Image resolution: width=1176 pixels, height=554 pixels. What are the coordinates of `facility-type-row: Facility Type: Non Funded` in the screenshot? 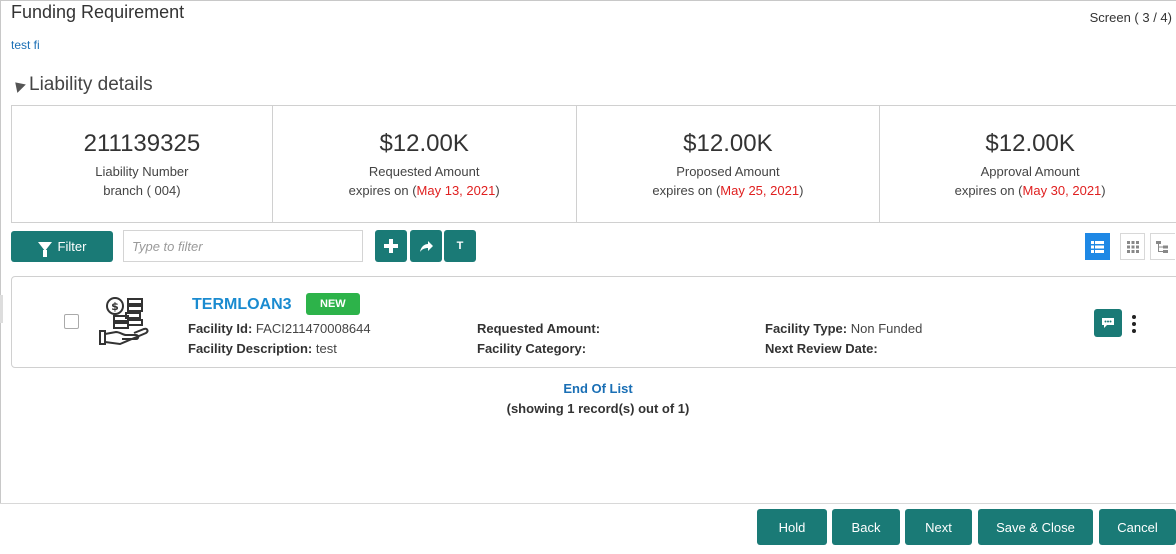 It's located at (843, 328).